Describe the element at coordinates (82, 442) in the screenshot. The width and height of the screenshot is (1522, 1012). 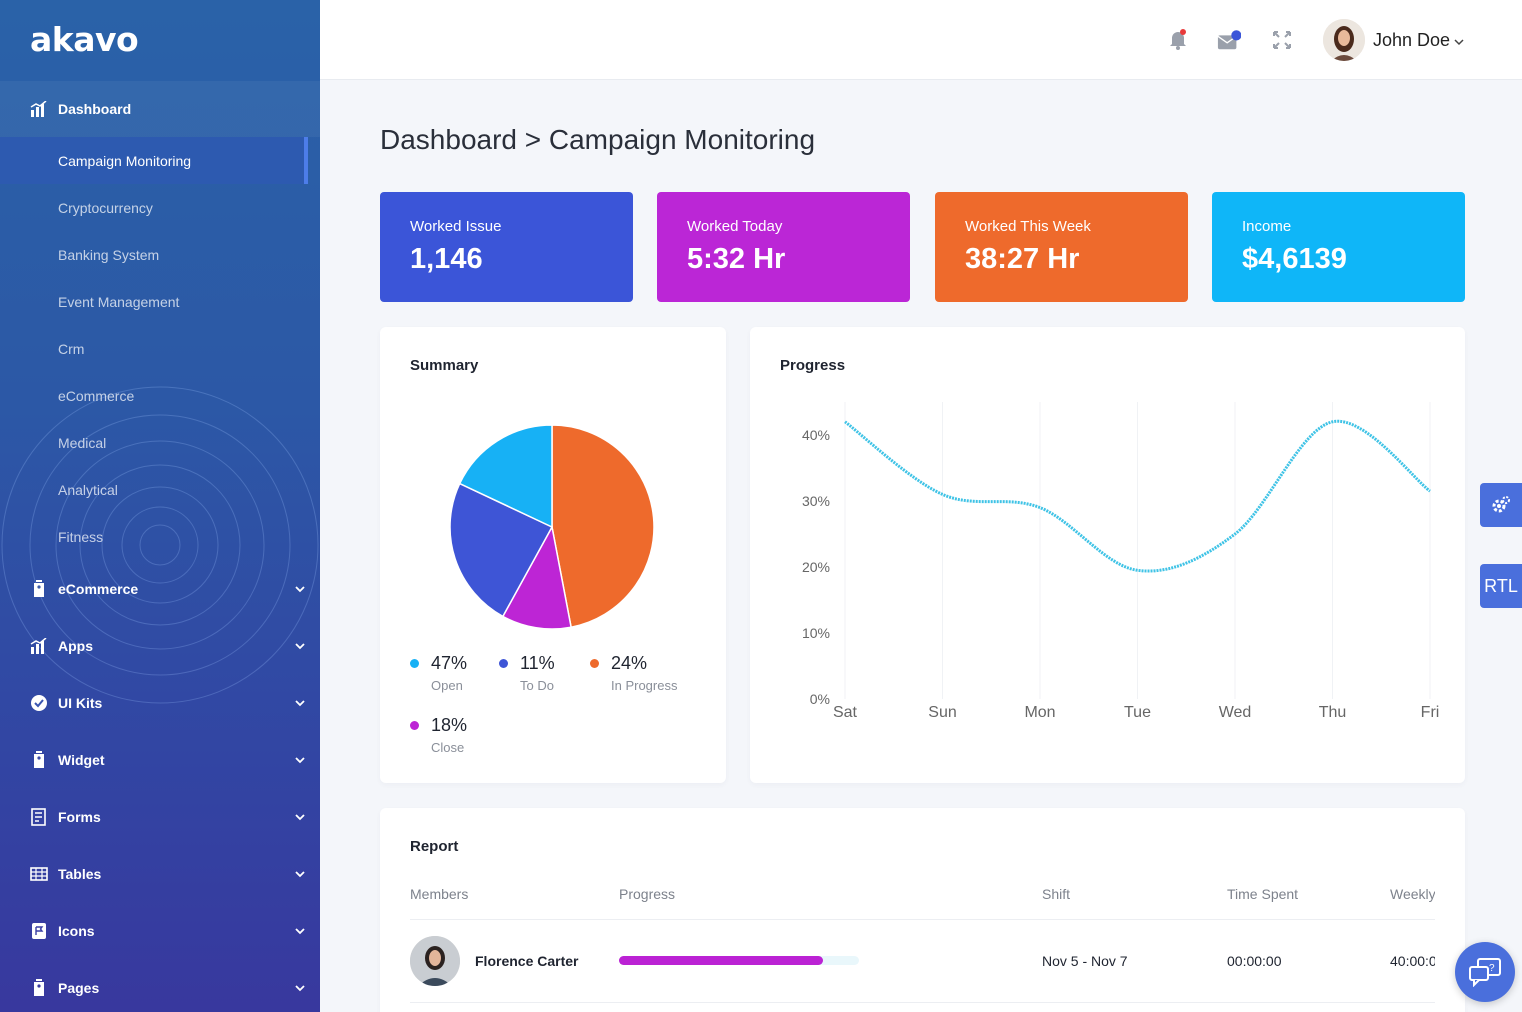
I see `sidebar-item-label: Medical` at that location.